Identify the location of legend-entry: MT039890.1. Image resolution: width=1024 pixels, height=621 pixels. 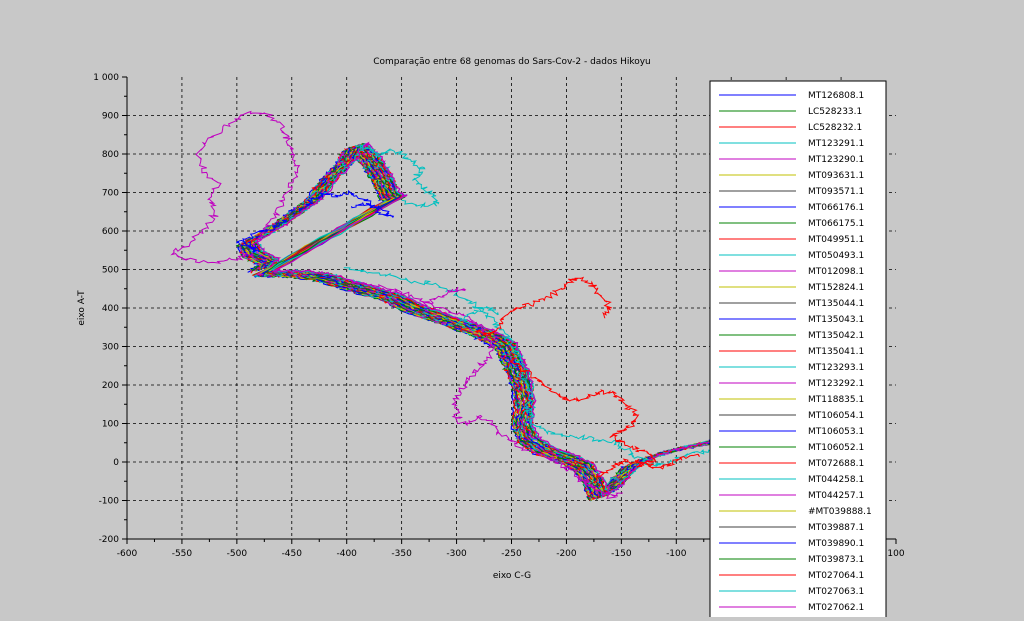
(791, 544).